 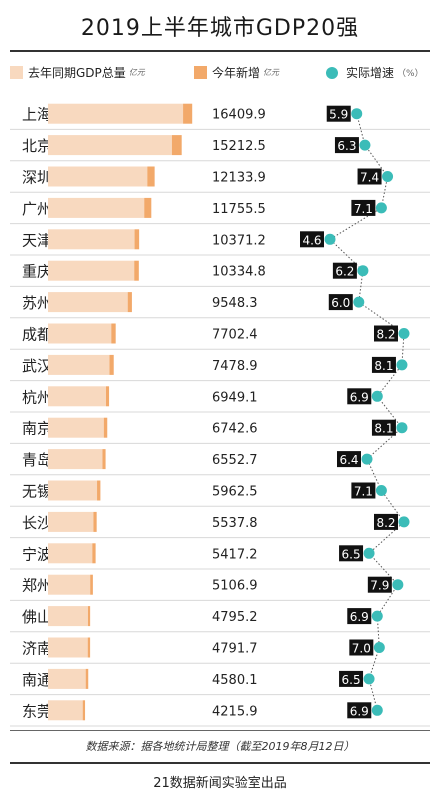 What do you see at coordinates (235, 335) in the screenshot?
I see `total-value: 7702.4` at bounding box center [235, 335].